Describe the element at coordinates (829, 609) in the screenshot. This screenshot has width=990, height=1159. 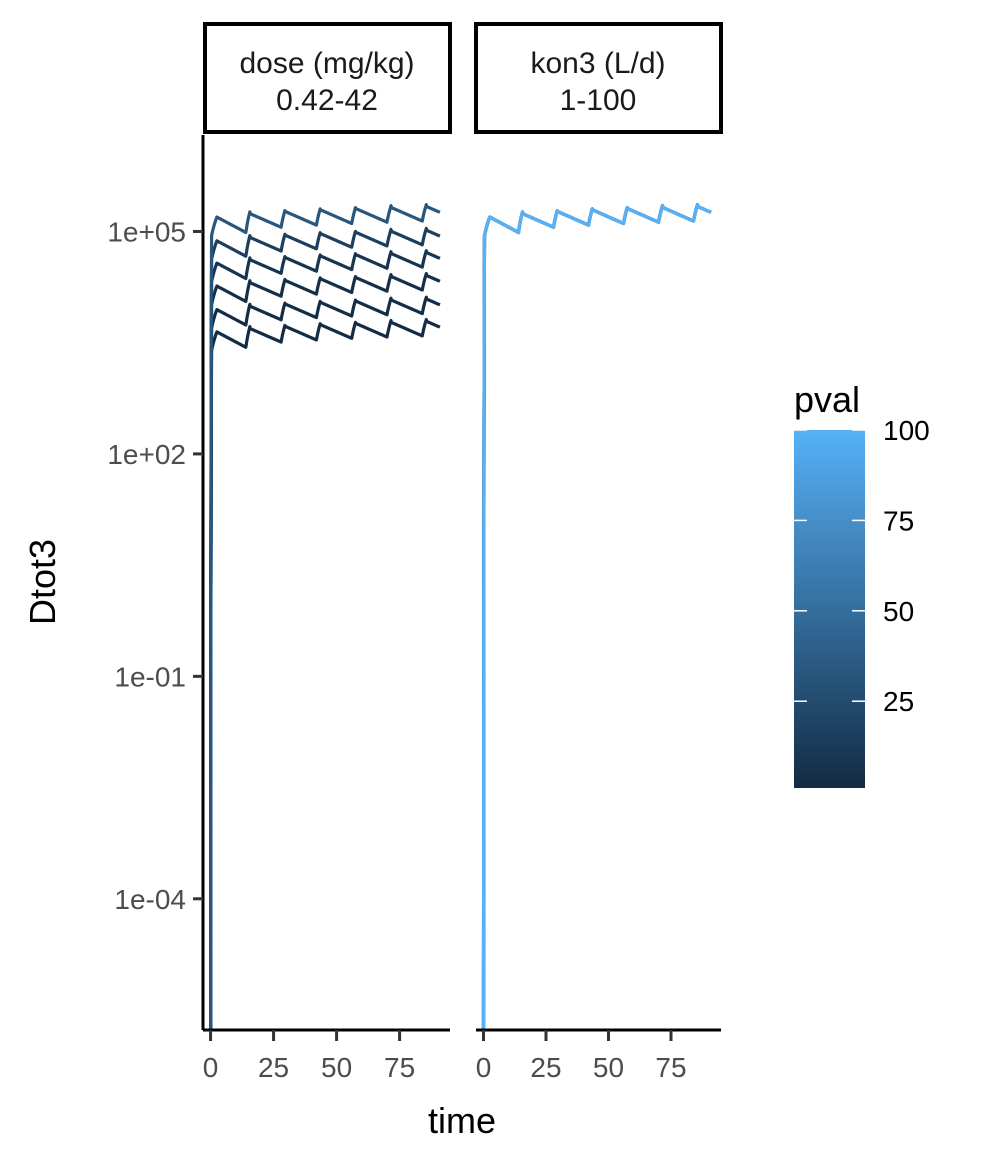
I see `legend-colorbar` at that location.